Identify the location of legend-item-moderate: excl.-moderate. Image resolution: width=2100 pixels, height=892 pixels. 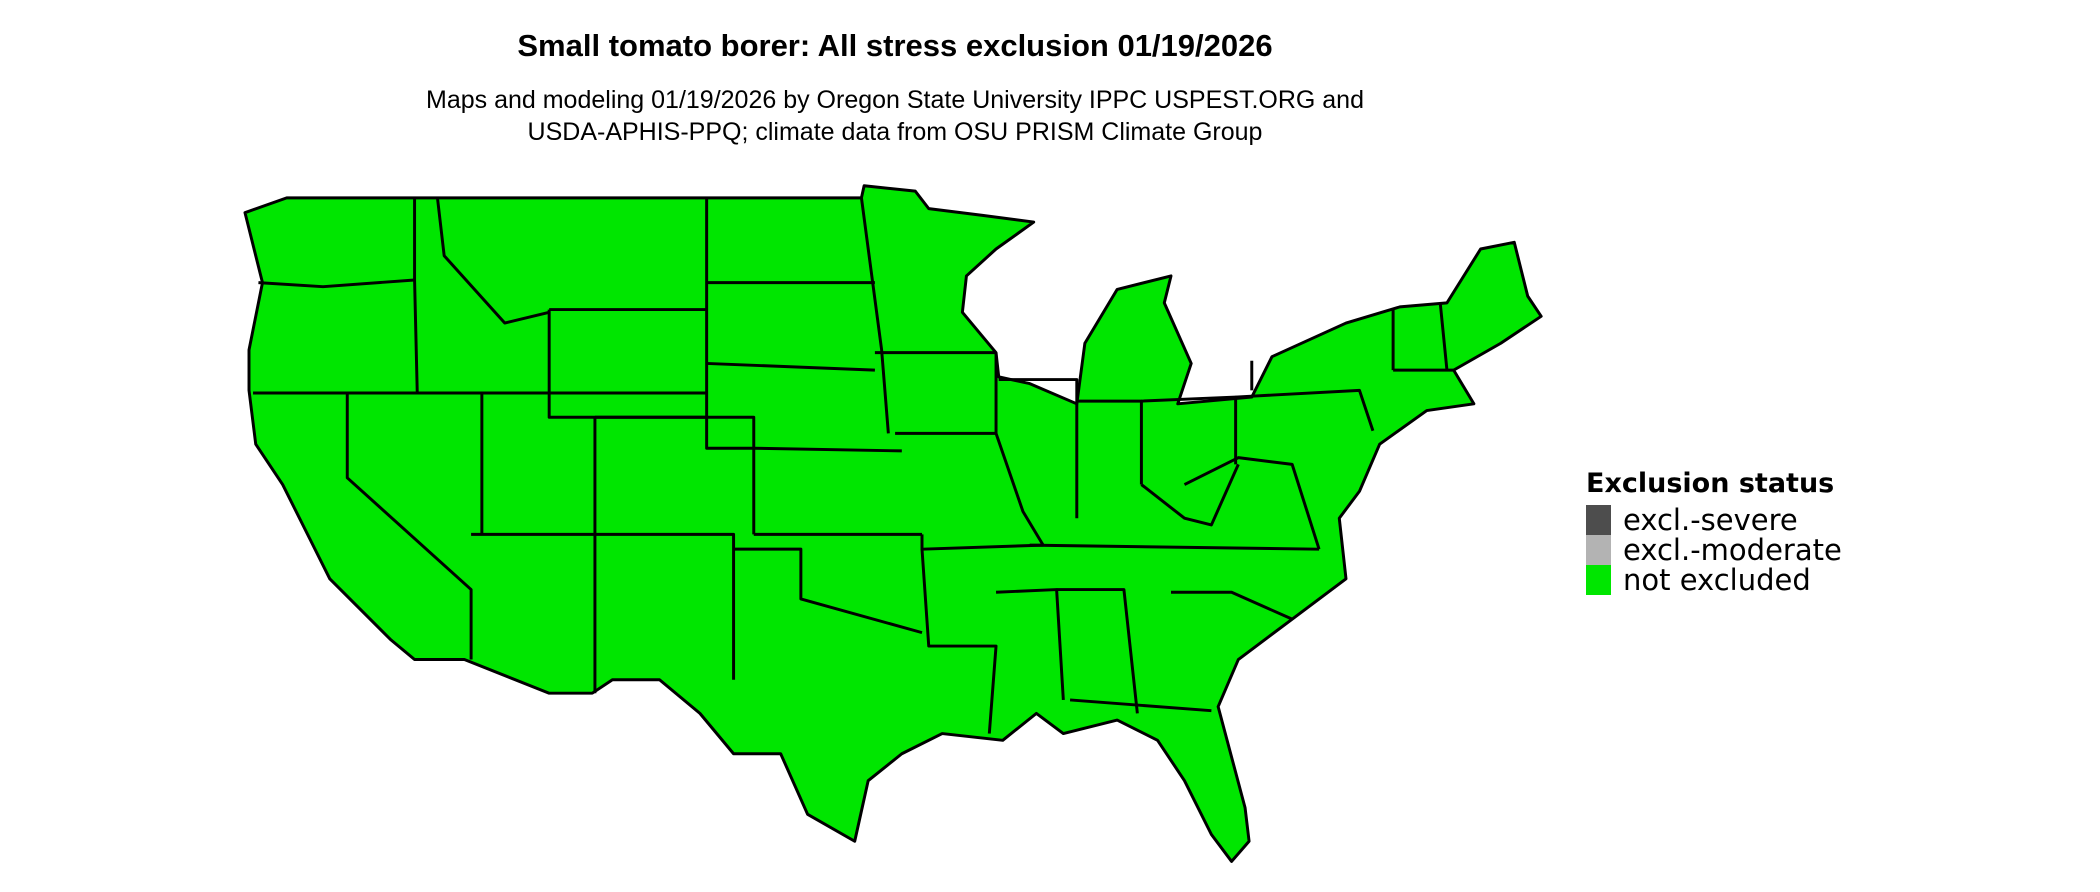
(1714, 550).